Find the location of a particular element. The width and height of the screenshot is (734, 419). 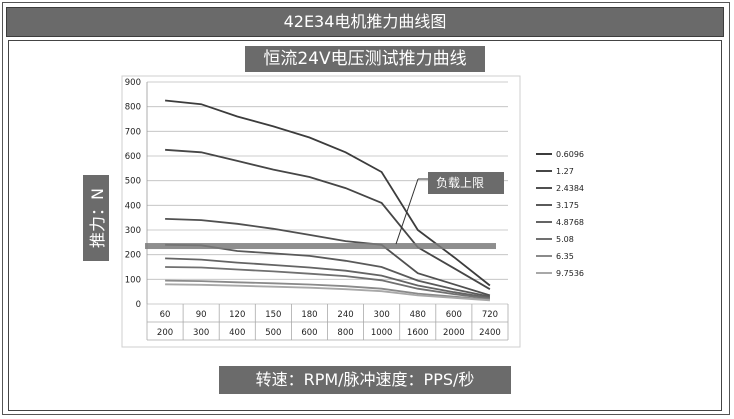

legend-label: 5.08 is located at coordinates (565, 239).